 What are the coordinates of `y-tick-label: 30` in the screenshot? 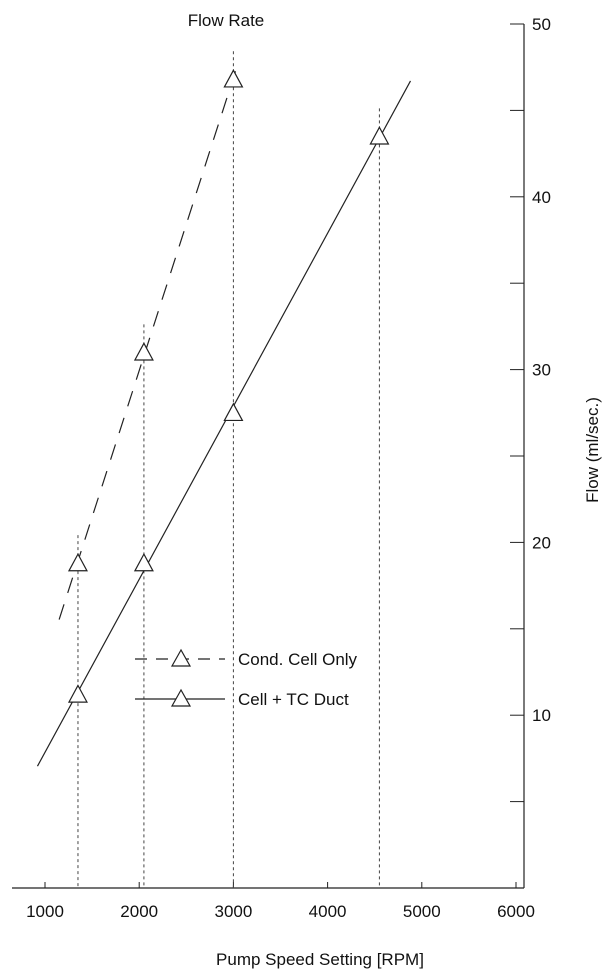 It's located at (541, 370).